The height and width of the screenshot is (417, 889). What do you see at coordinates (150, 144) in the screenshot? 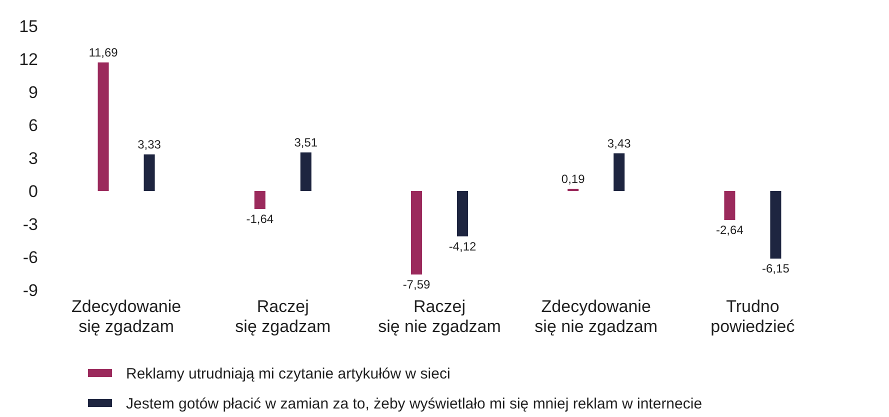
I see `data-label: 3,33` at bounding box center [150, 144].